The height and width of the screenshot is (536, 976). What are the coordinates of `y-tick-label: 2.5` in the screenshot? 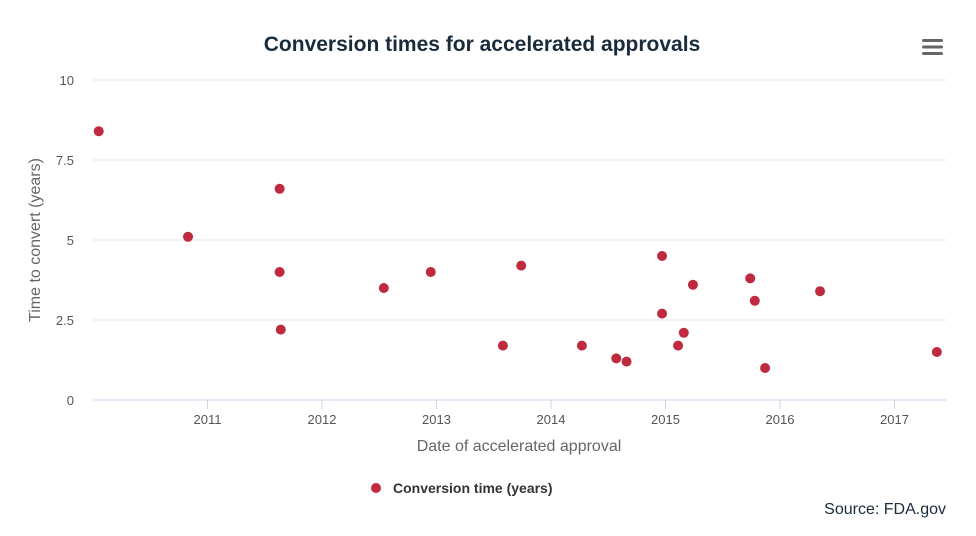 It's located at (65, 320).